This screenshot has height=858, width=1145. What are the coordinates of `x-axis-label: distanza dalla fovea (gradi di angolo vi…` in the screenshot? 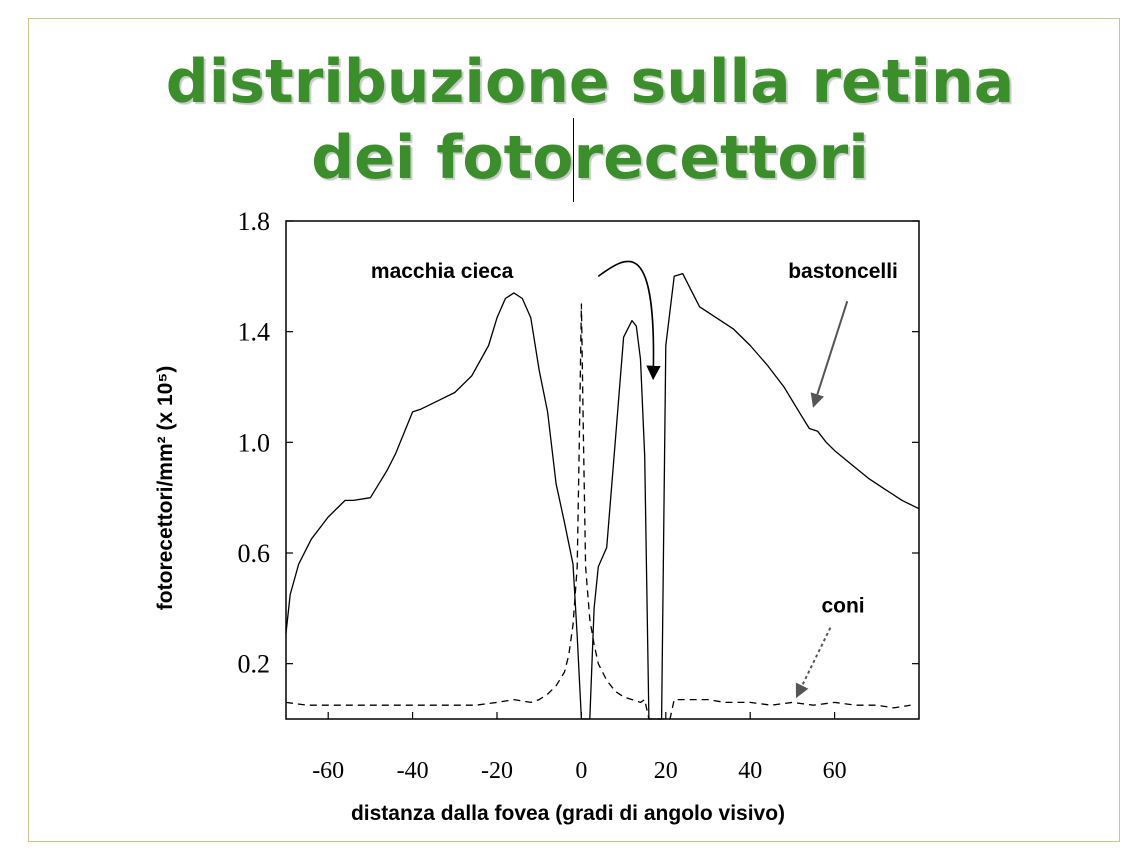 It's located at (568, 813).